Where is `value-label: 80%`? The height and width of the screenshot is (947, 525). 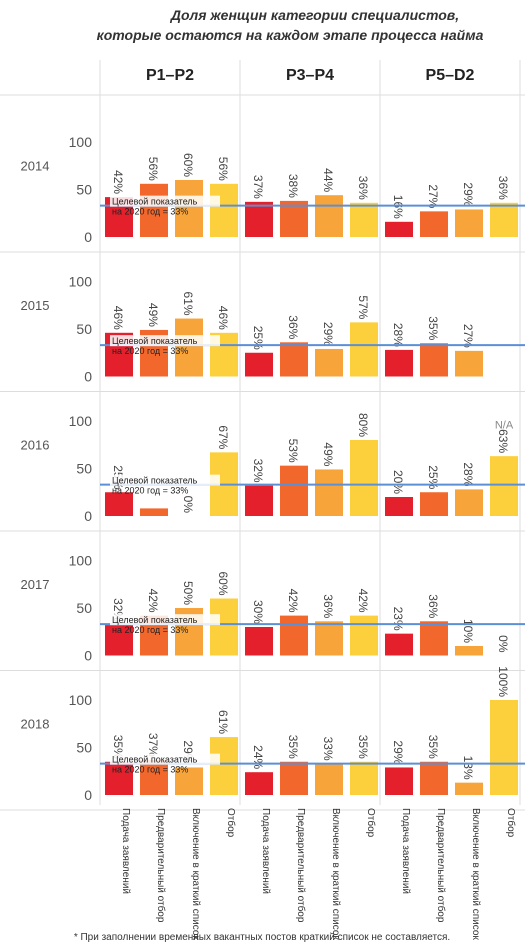 value-label: 80% is located at coordinates (363, 425).